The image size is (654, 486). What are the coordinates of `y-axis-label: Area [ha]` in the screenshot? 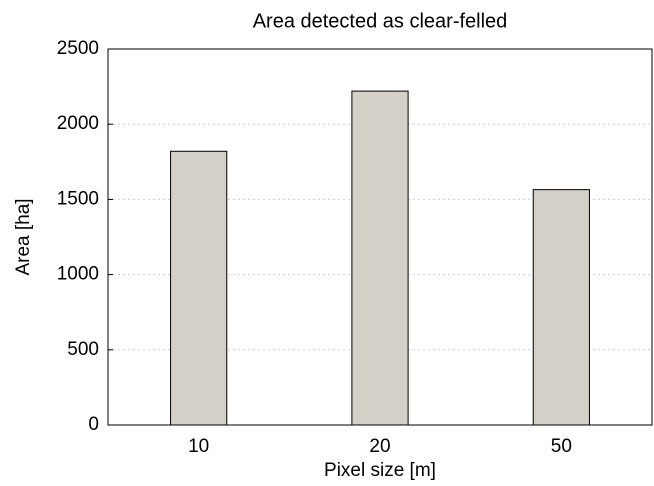 It's located at (23, 236).